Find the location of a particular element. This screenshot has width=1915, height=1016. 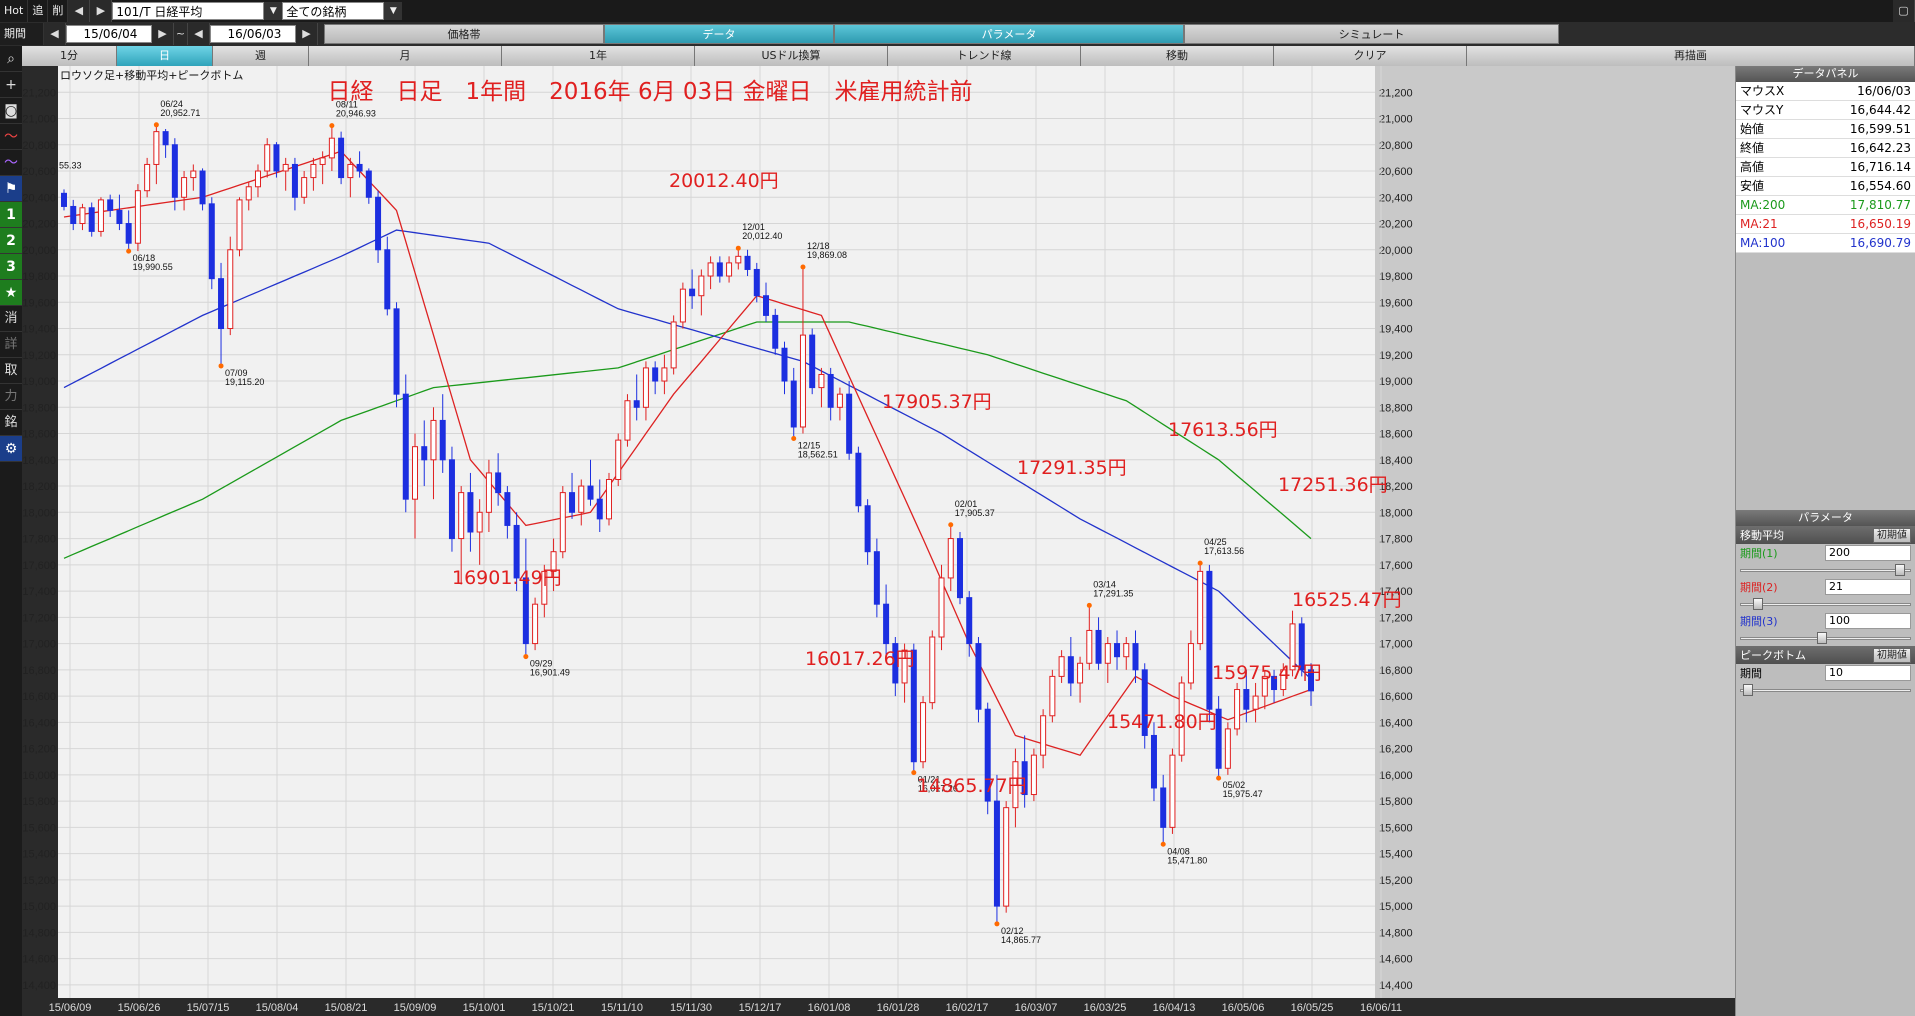

data-row-key: MA:100 is located at coordinates (1763, 243).